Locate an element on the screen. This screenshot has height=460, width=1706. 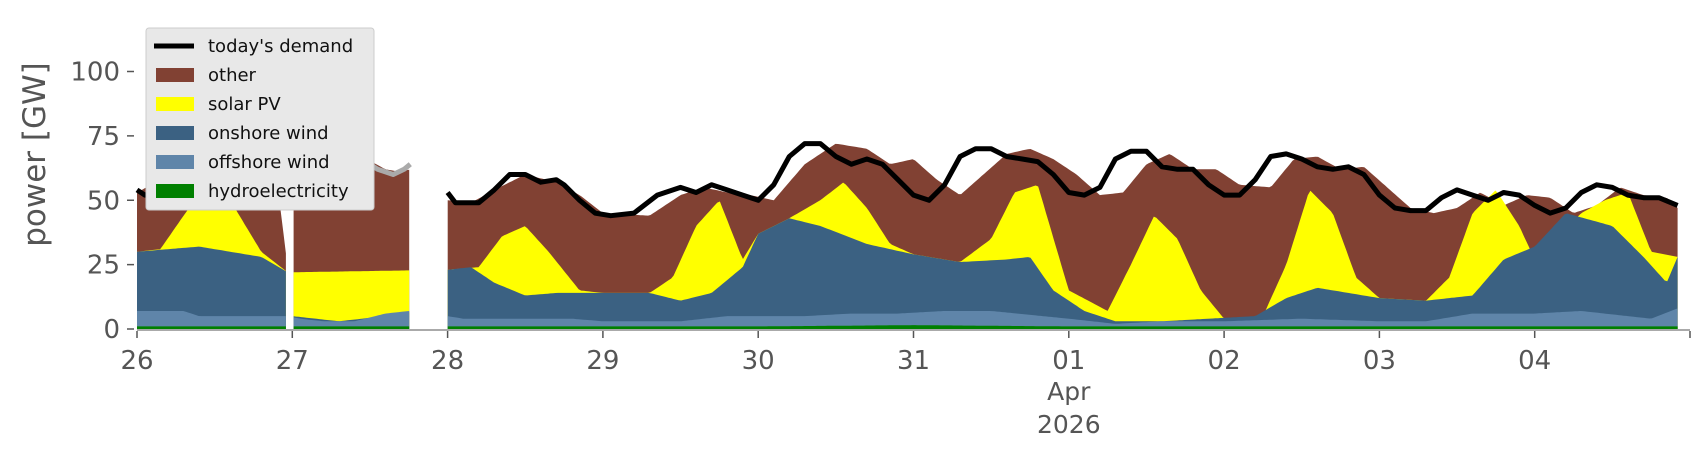
x-tick-label: 01 is located at coordinates (1068, 361).